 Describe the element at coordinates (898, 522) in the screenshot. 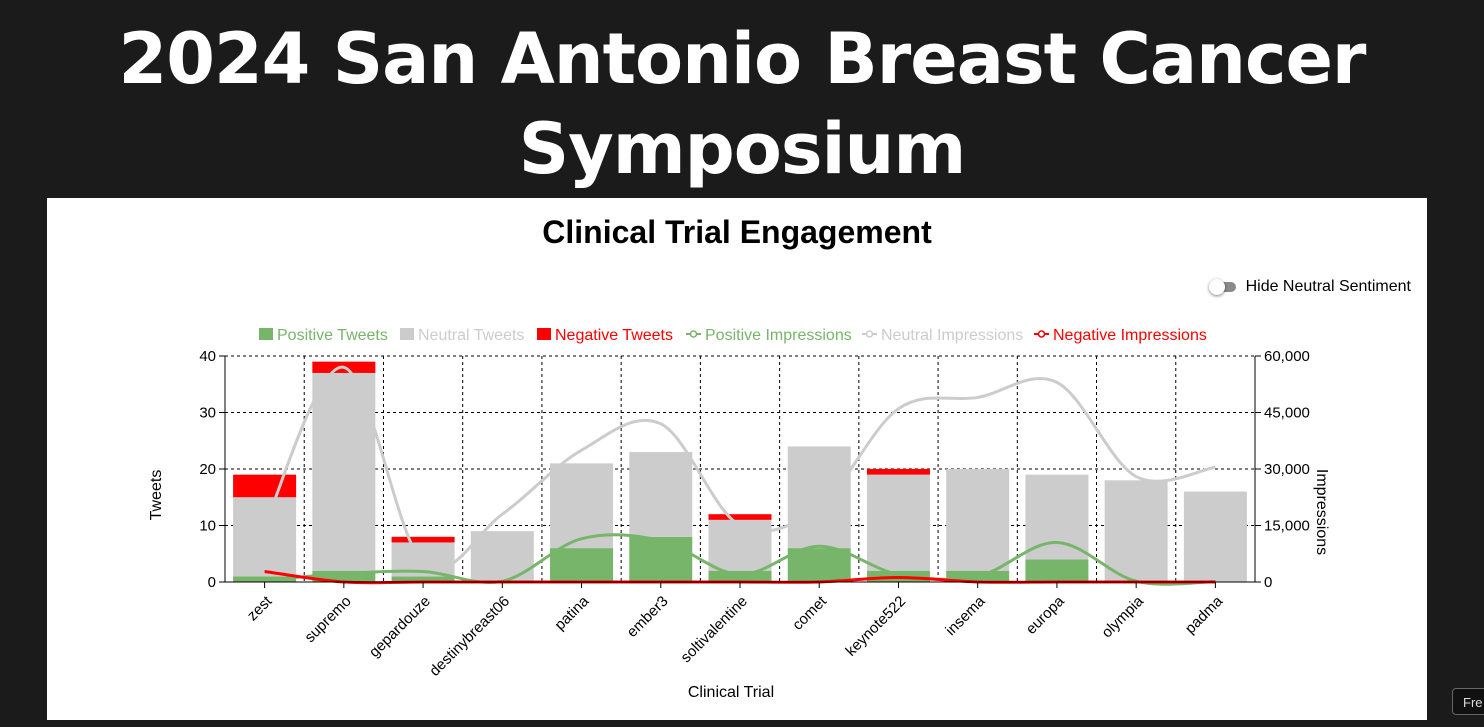

I see `bar-neutral-keynote522` at that location.